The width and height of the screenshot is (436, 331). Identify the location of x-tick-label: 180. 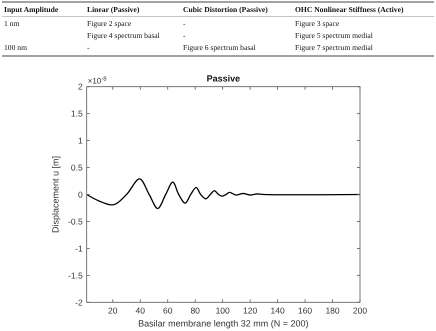
(332, 310).